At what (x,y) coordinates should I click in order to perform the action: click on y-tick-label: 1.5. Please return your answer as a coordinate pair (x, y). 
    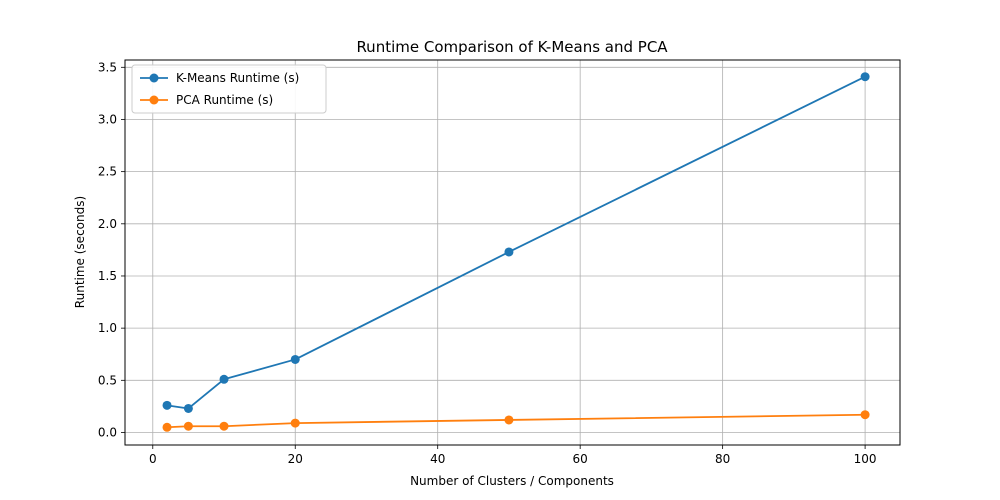
    Looking at the image, I should click on (107, 276).